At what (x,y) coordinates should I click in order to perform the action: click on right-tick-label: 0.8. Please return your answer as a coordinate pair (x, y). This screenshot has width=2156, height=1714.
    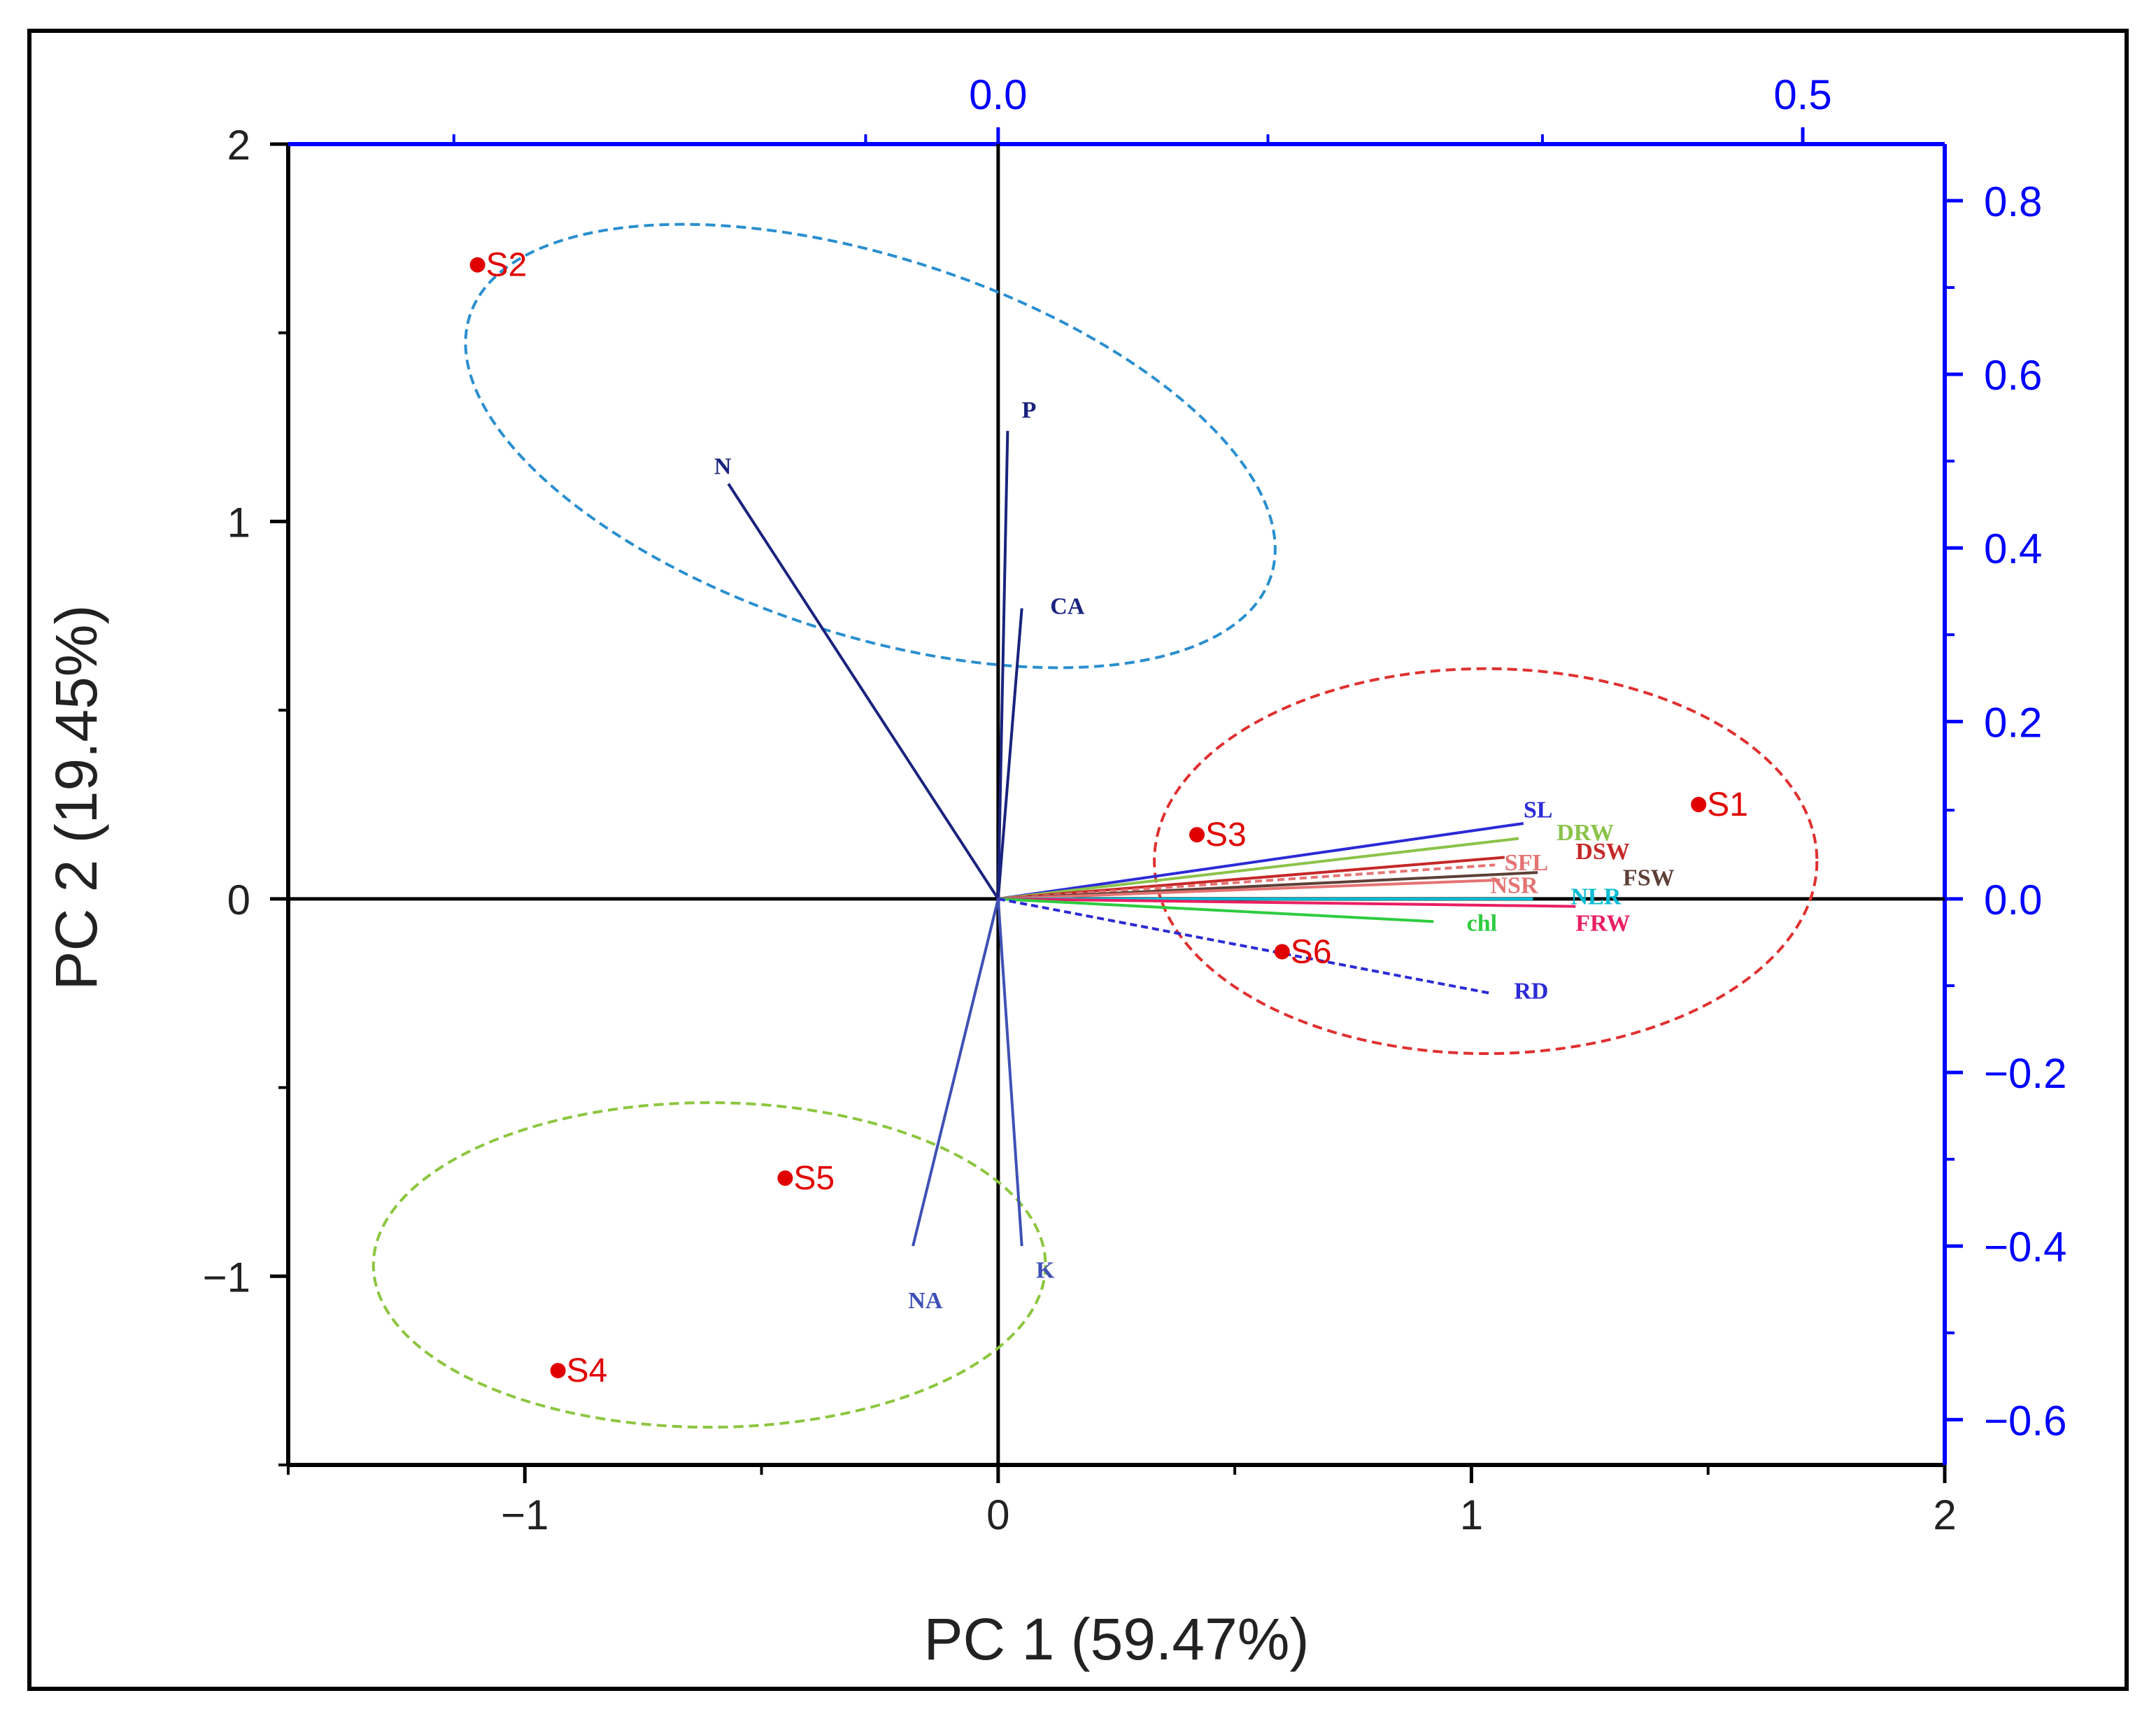
    Looking at the image, I should click on (2013, 201).